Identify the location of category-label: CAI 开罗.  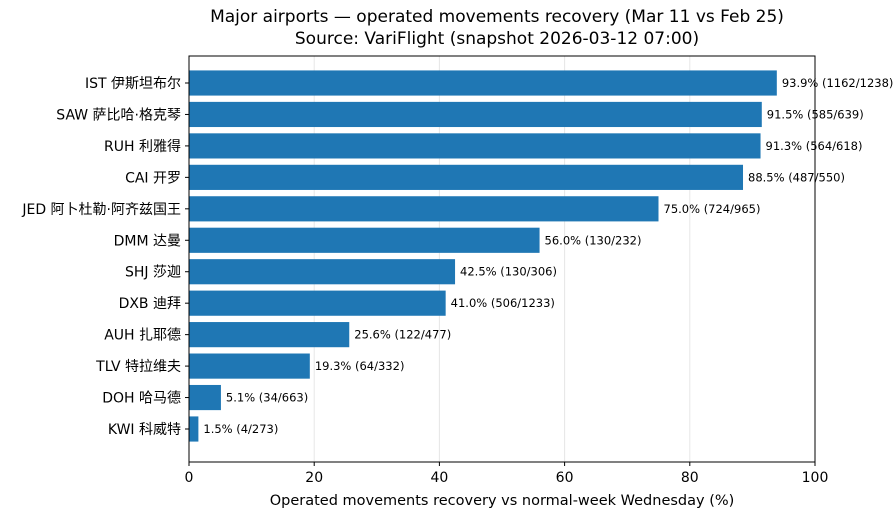
(153, 178).